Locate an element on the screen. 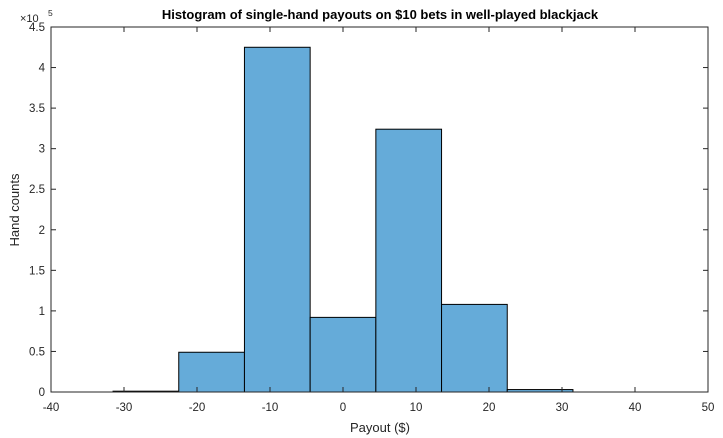  y-exponent-label: ×10 5 is located at coordinates (36, 16).